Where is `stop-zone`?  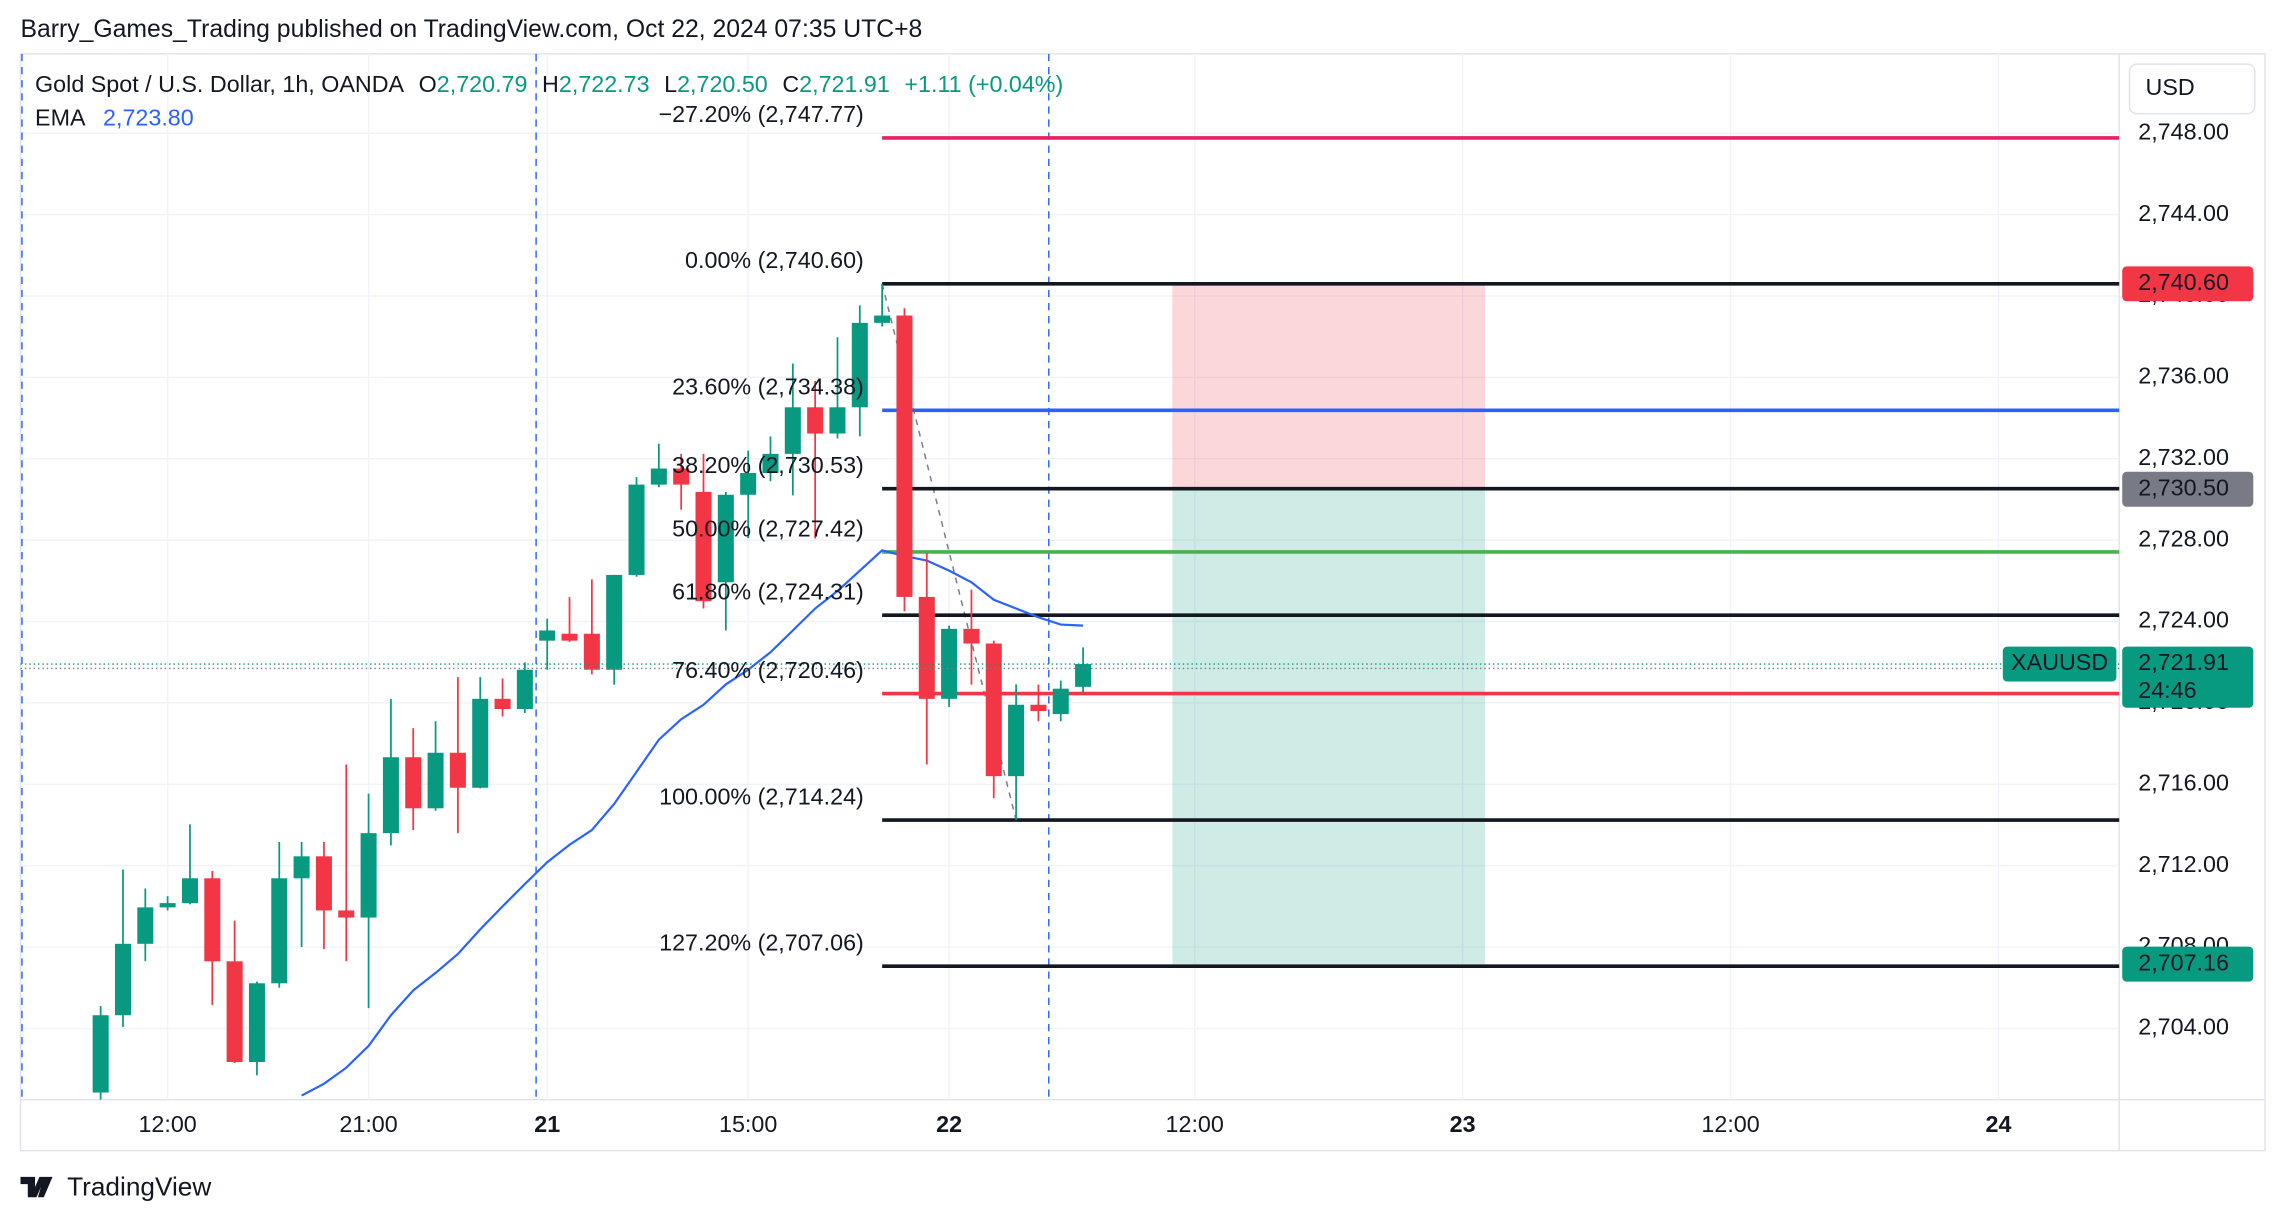
stop-zone is located at coordinates (1328, 386).